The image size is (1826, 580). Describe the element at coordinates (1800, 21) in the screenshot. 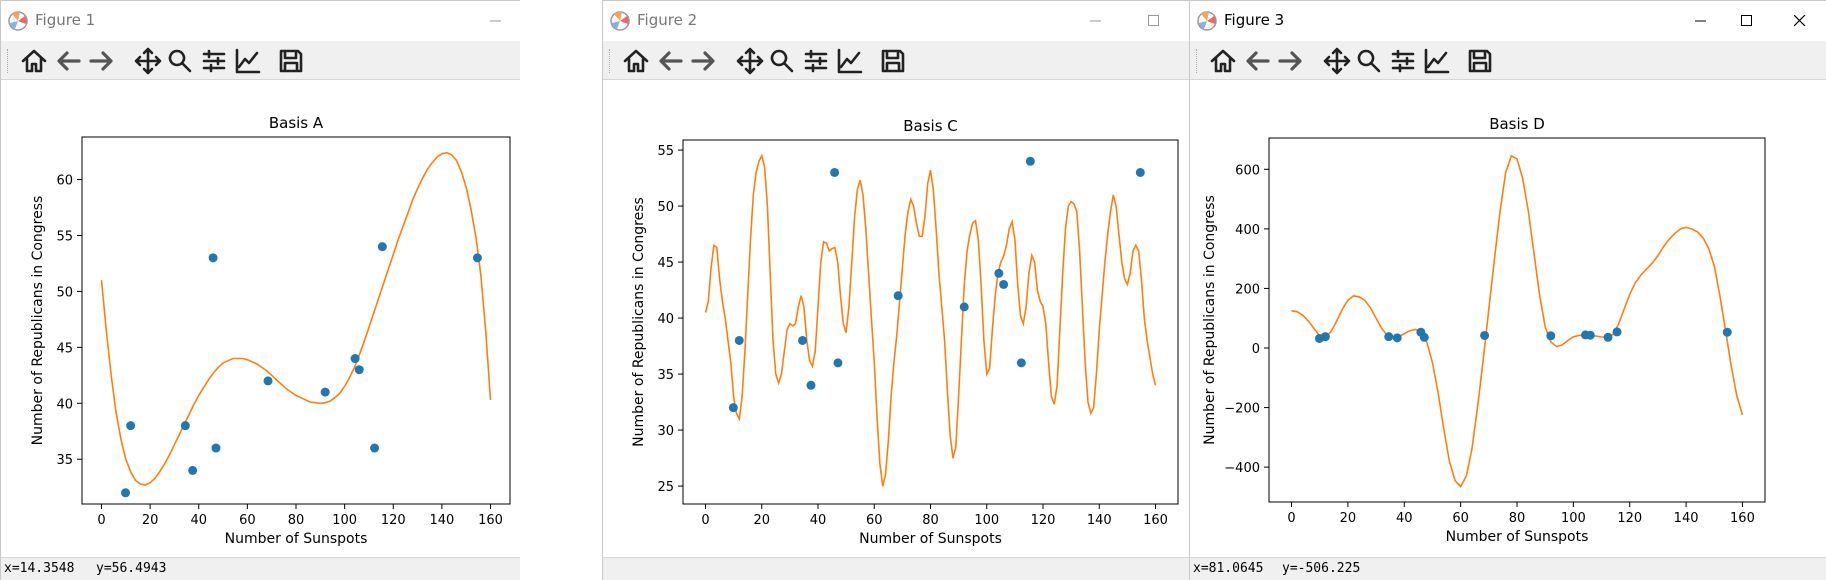

I see `close-button` at that location.